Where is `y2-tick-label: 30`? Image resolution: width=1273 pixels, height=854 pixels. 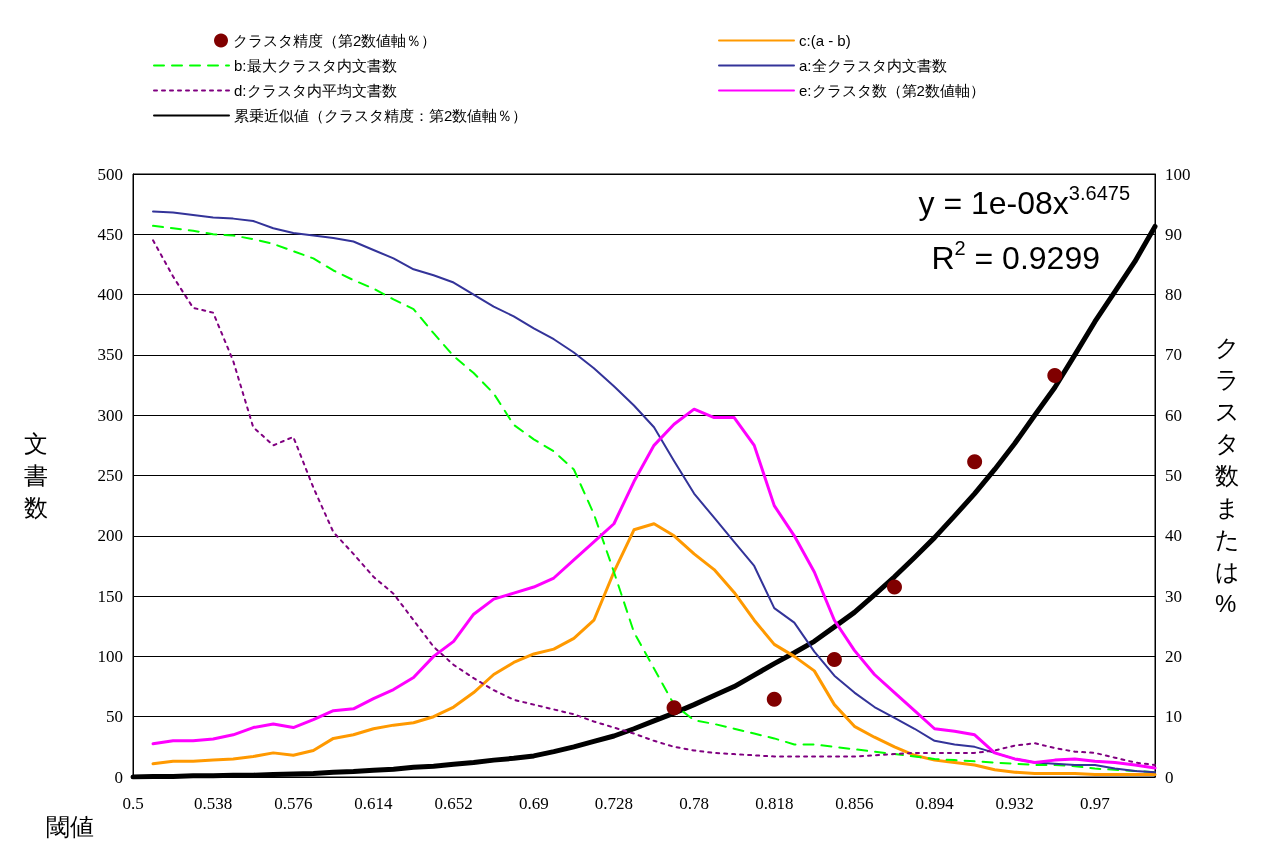 y2-tick-label: 30 is located at coordinates (1173, 596).